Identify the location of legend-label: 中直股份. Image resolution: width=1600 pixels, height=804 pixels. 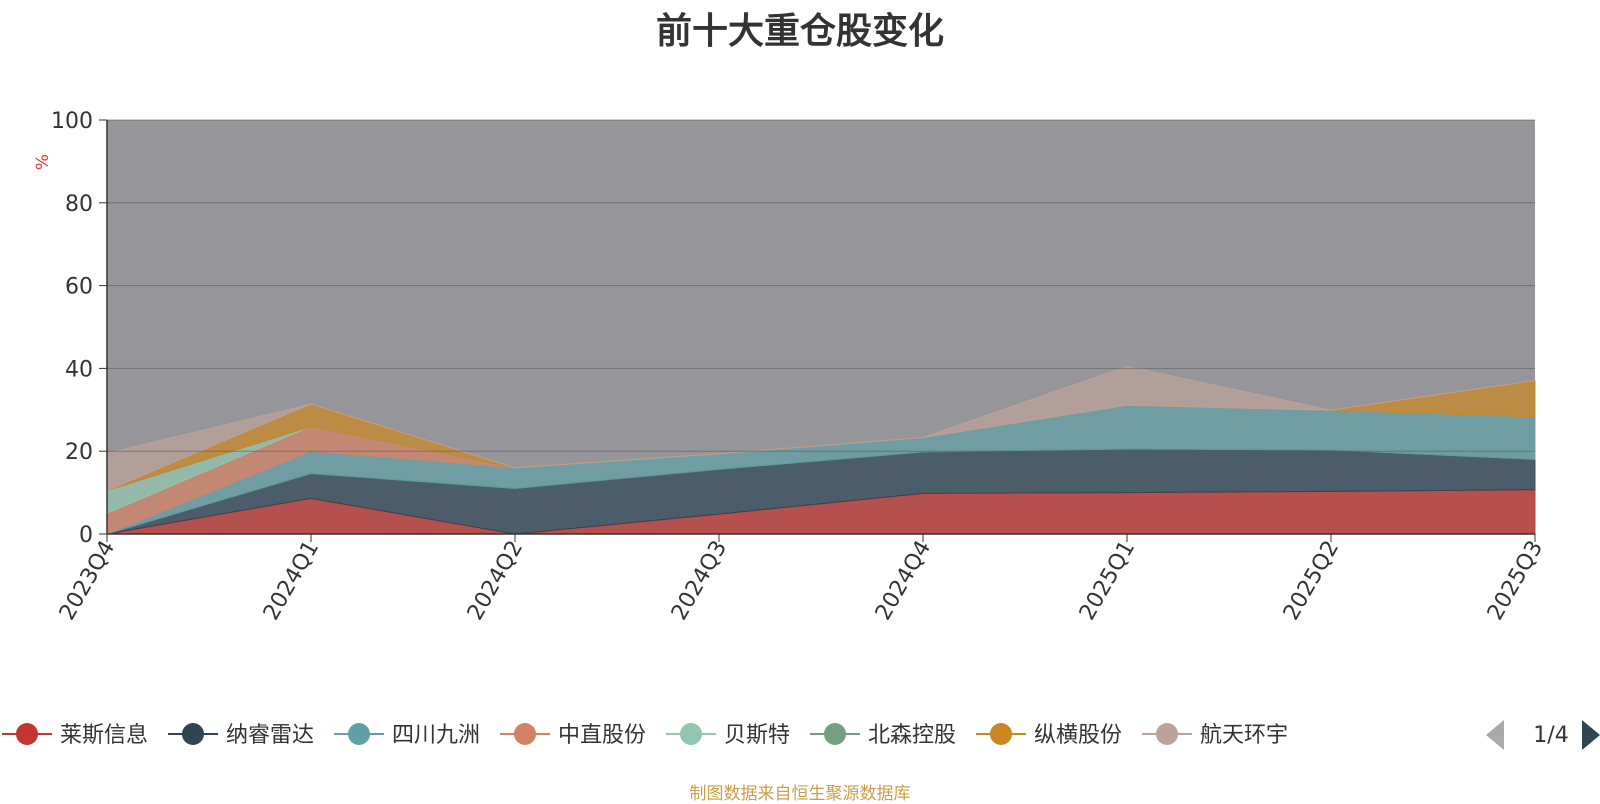
(602, 735).